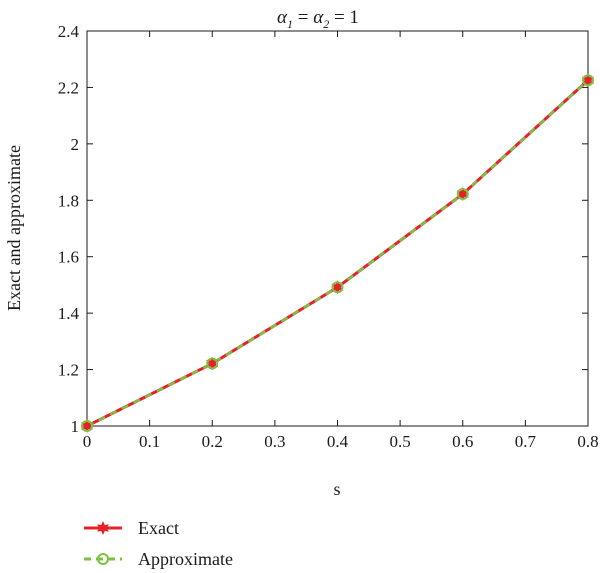 This screenshot has height=573, width=600. What do you see at coordinates (14, 228) in the screenshot?
I see `y-axis-label: Exact and approximate` at bounding box center [14, 228].